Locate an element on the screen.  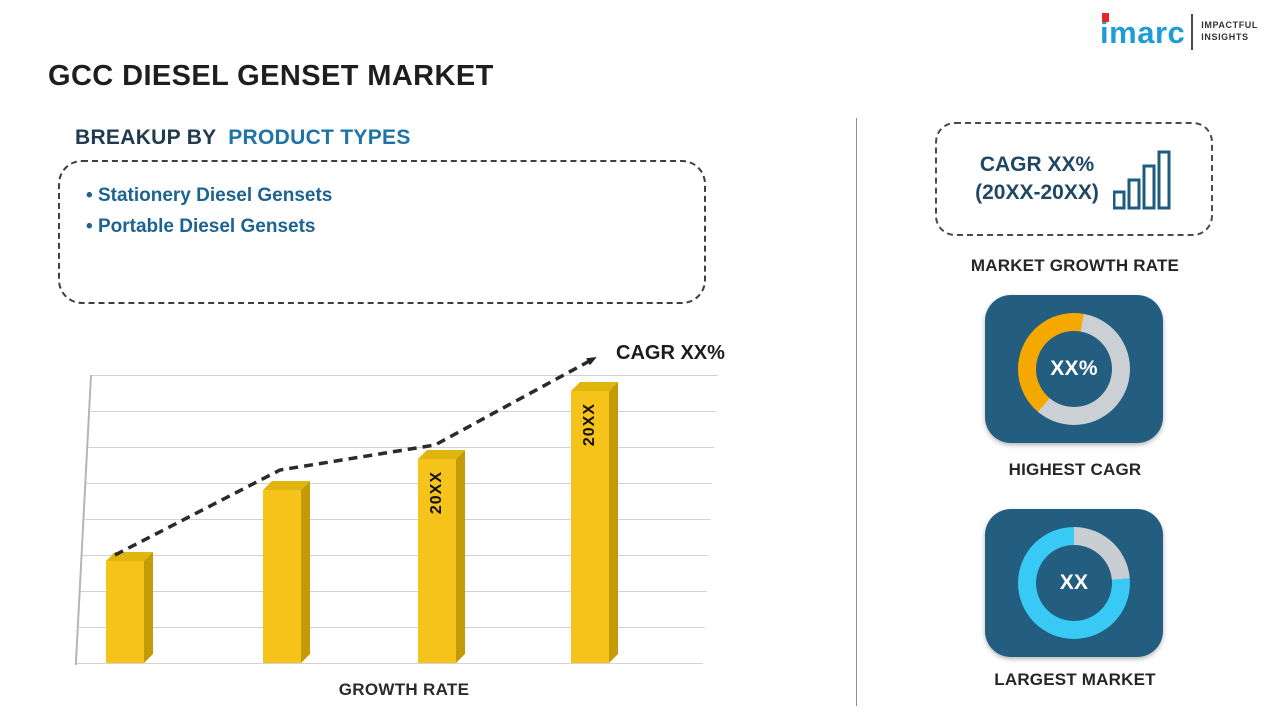
donut-hole: XX% is located at coordinates (1074, 369).